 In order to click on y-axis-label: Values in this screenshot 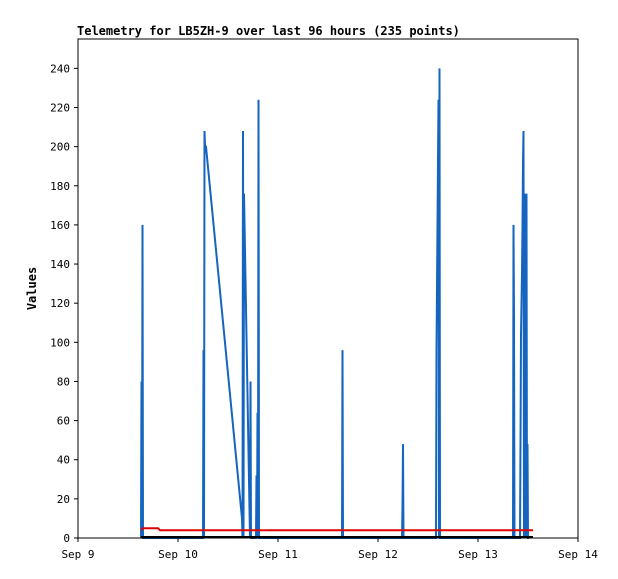, I will do `click(32, 288)`.